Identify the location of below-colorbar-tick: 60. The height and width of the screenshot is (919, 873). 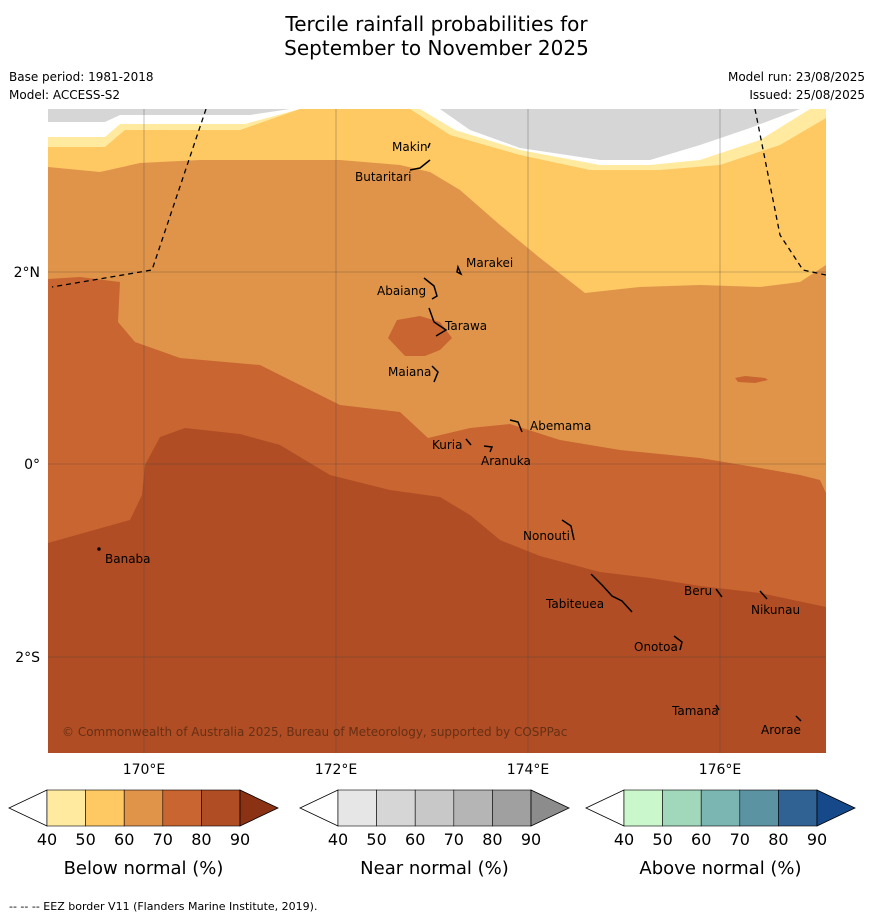
(124, 839).